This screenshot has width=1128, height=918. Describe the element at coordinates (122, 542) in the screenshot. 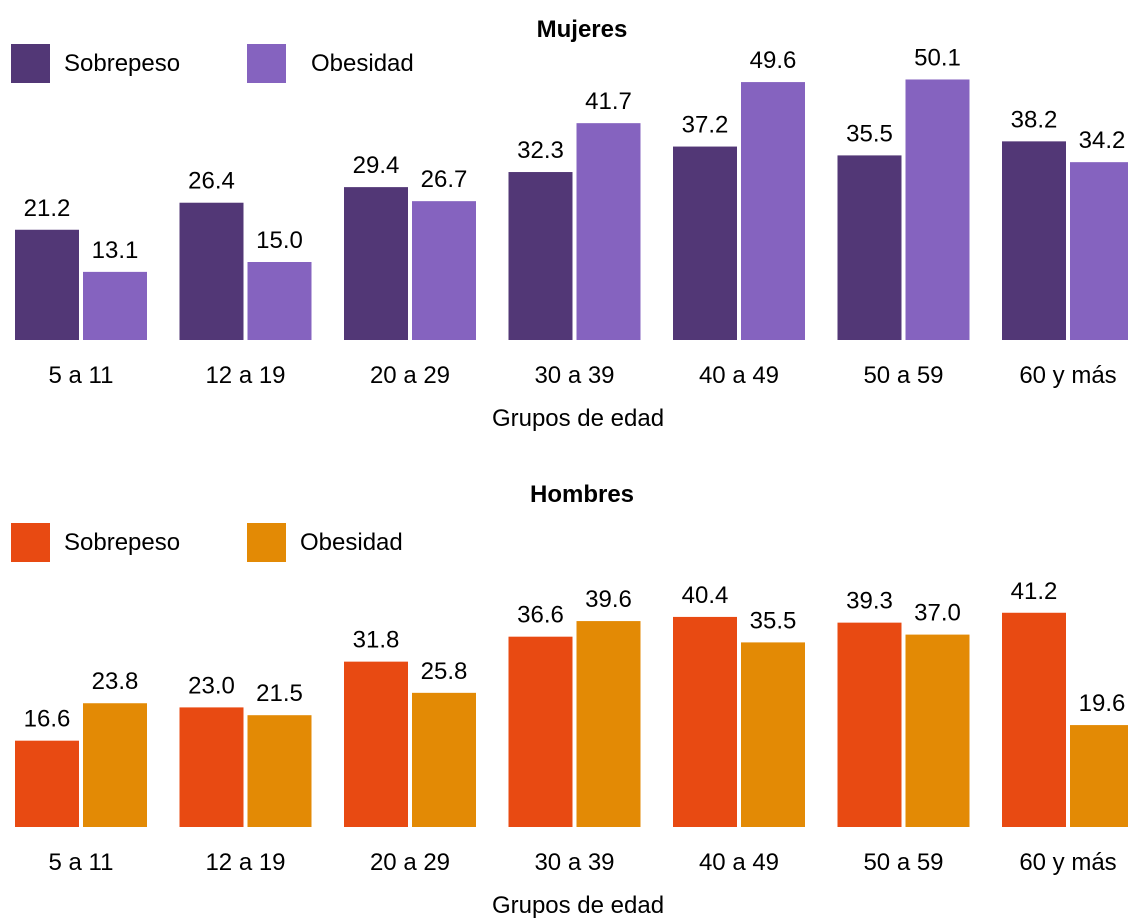

I see `hombres-legend-label-sobrepeso: Sobrepeso` at that location.